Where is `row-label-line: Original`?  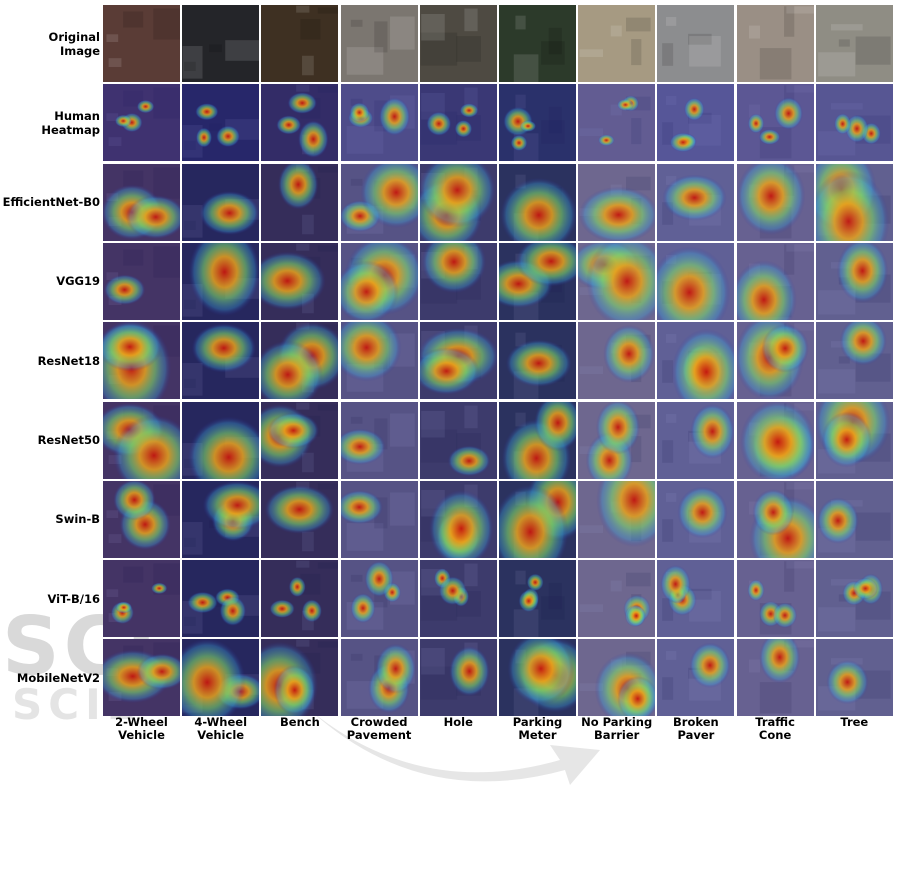 row-label-line: Original is located at coordinates (74, 36).